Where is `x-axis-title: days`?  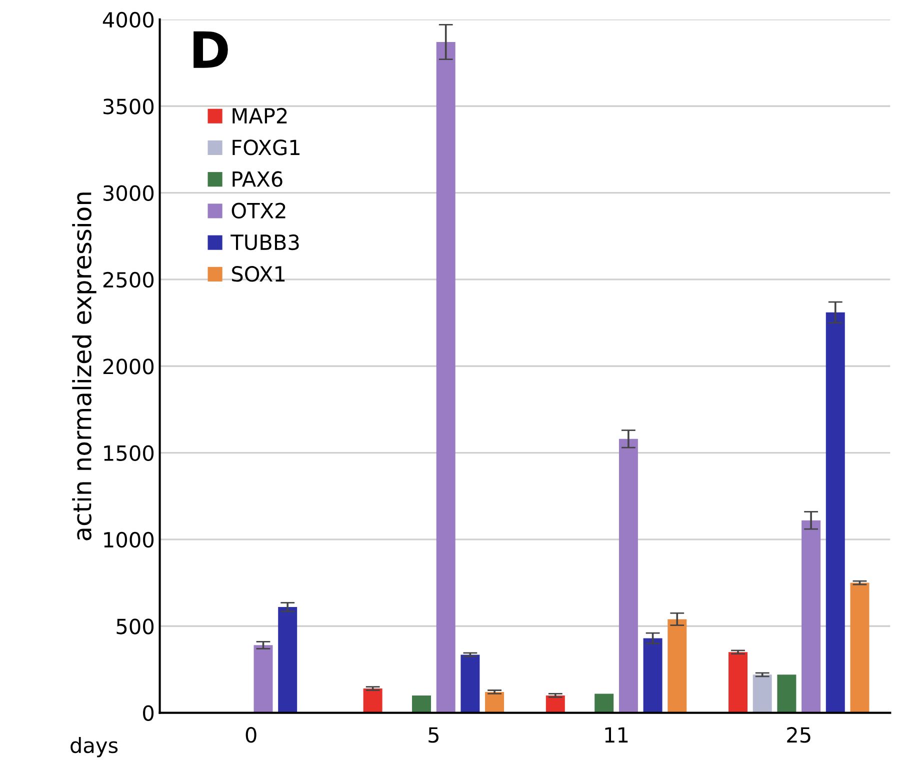 x-axis-title: days is located at coordinates (94, 747).